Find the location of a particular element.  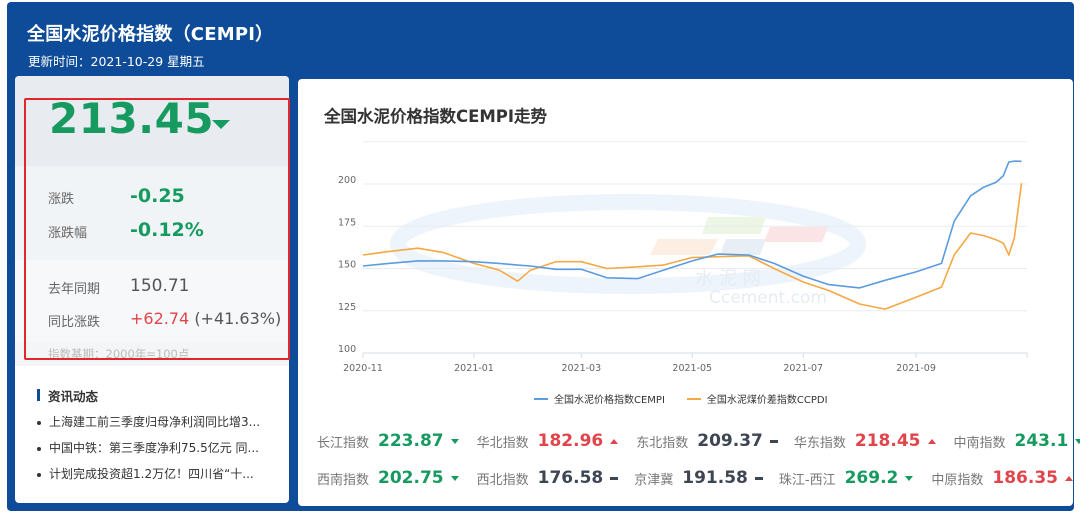

index-value-box: 213.45 is located at coordinates (152, 121).